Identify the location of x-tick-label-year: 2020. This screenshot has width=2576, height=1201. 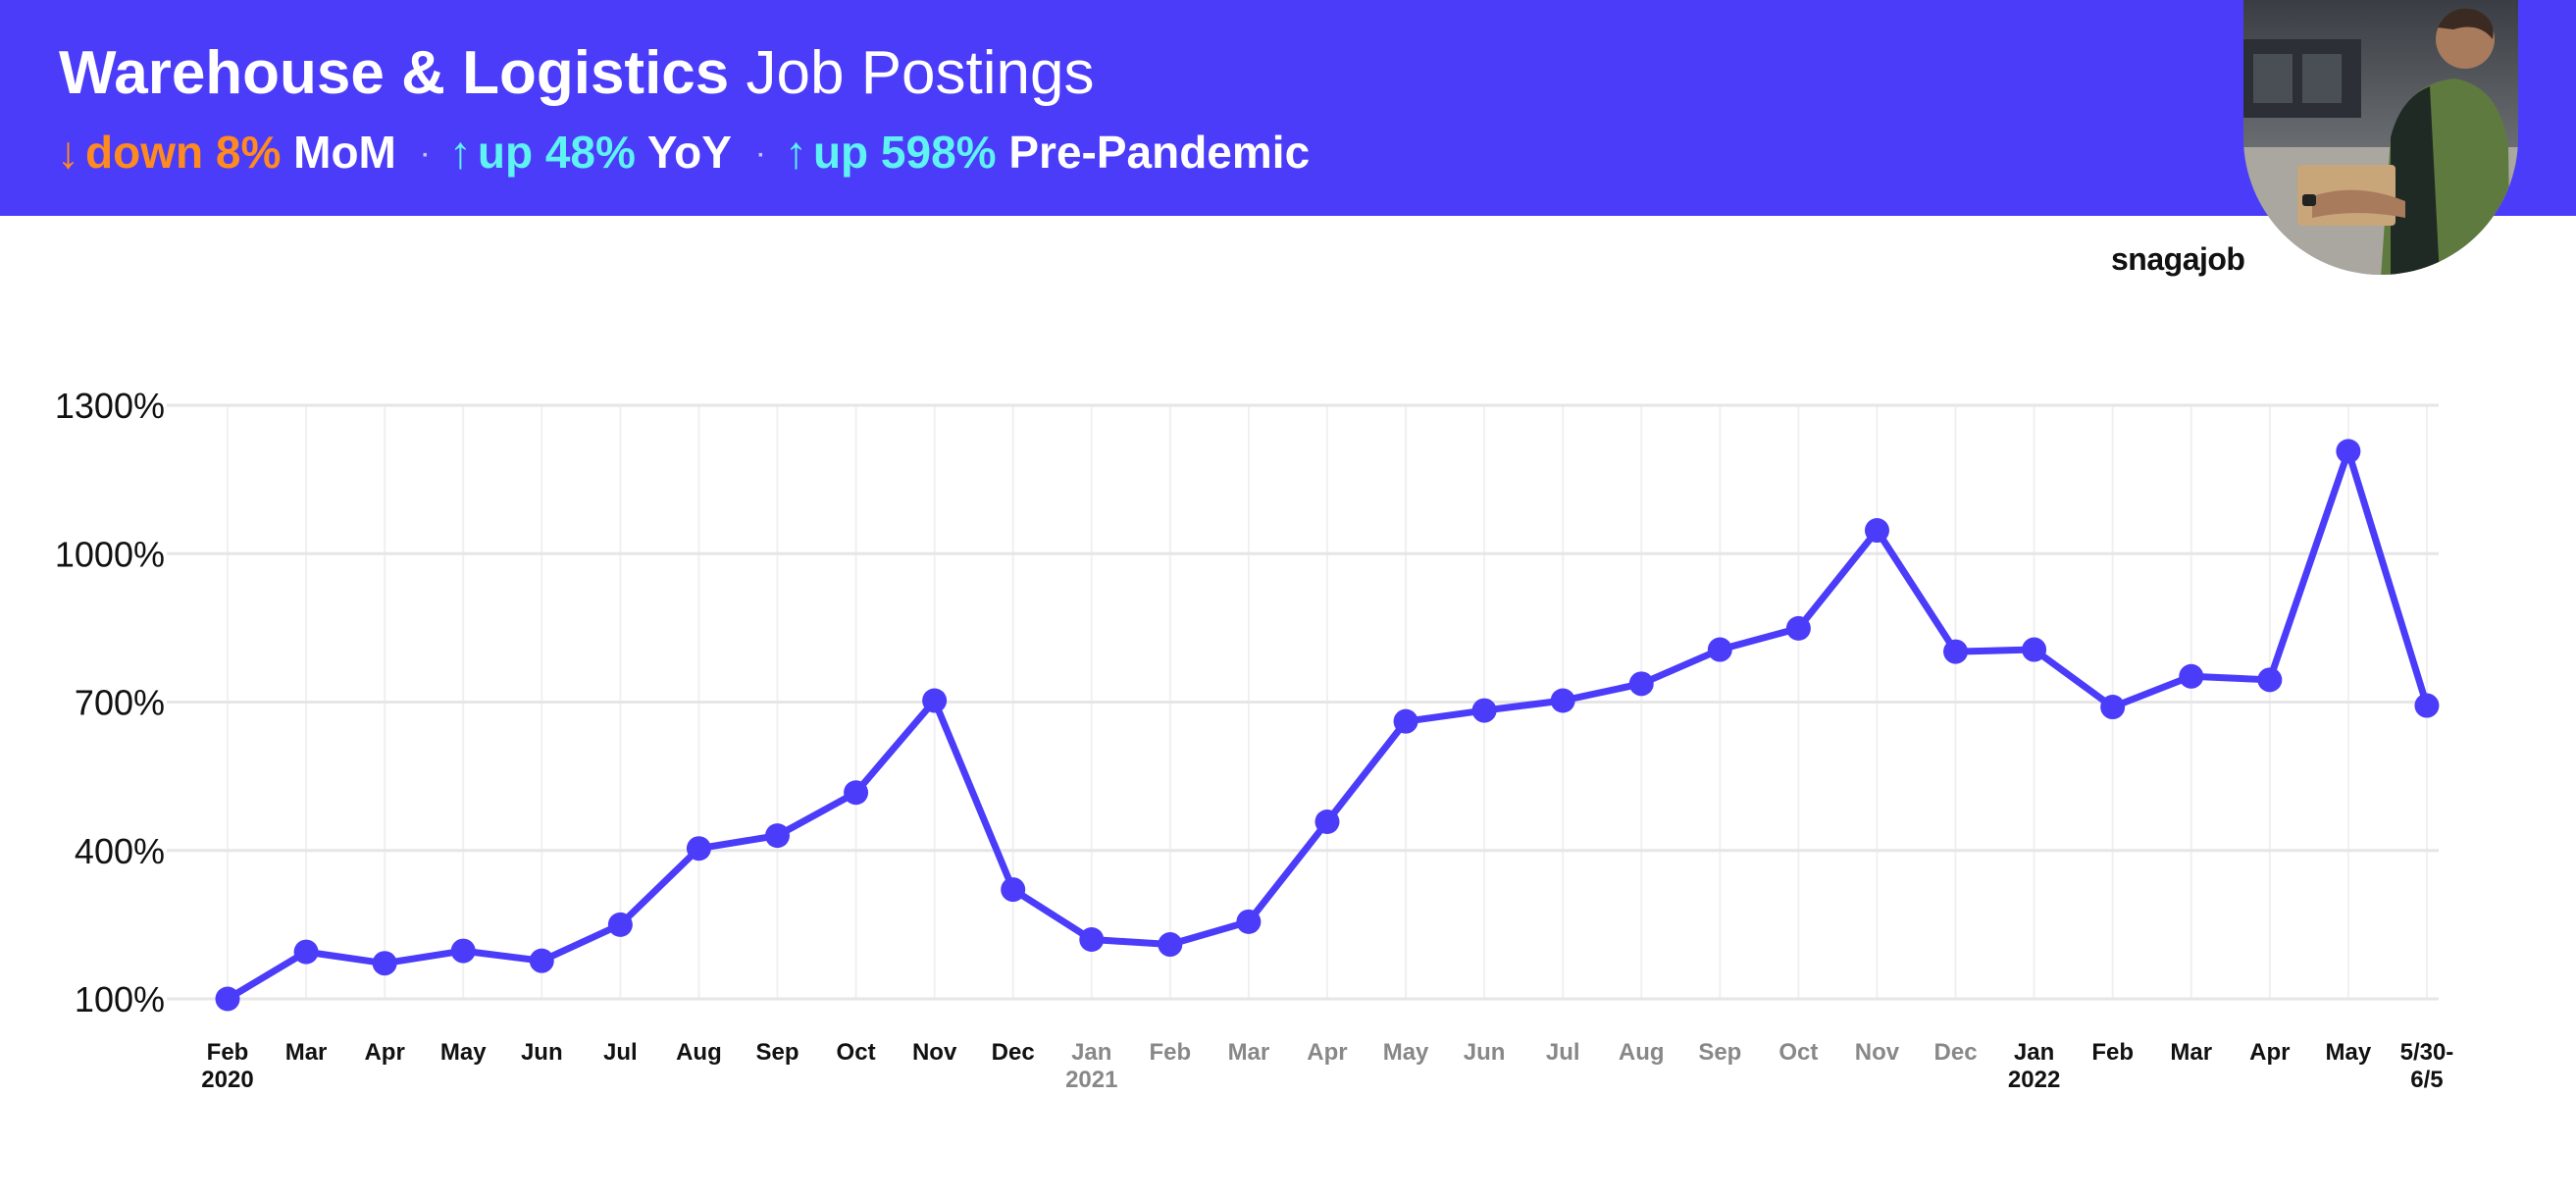
(227, 1080).